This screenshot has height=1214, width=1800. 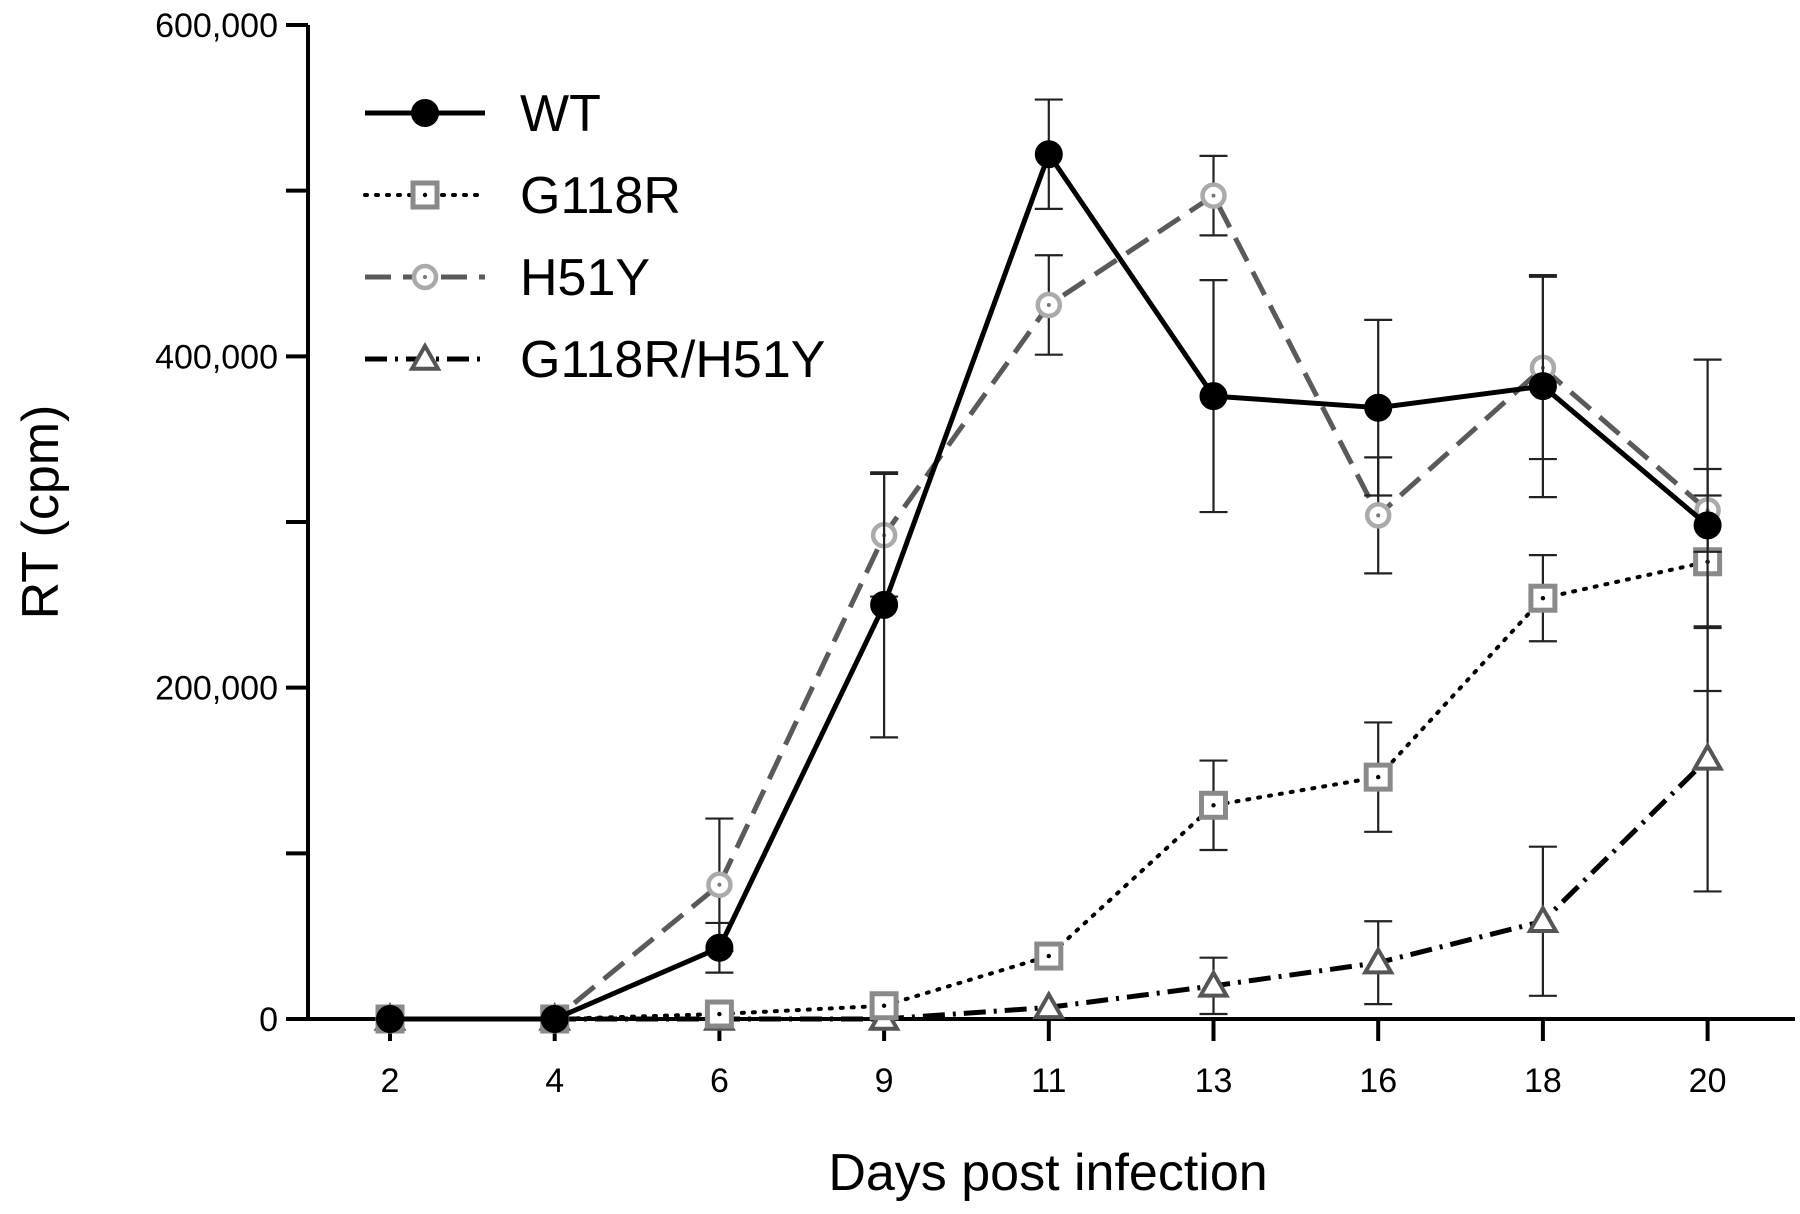 What do you see at coordinates (231, 523) in the screenshot?
I see `y-axis-ticks: 0 200,000 400,000 600,000` at bounding box center [231, 523].